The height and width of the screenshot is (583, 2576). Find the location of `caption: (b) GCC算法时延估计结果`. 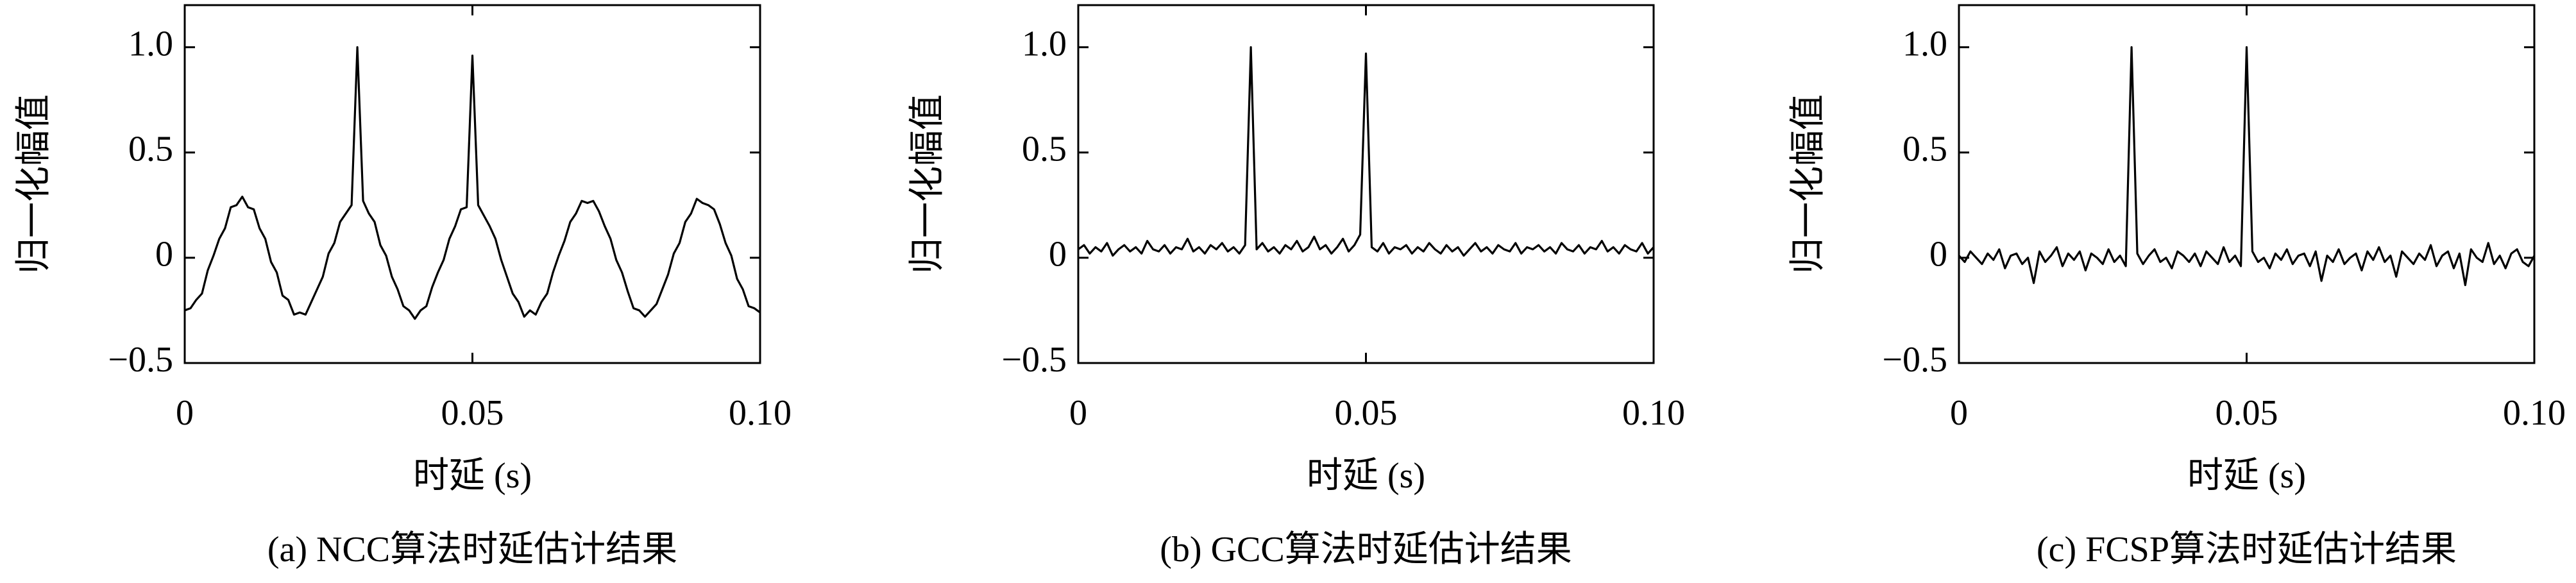

caption: (b) GCC算法时延估计结果 is located at coordinates (1366, 550).